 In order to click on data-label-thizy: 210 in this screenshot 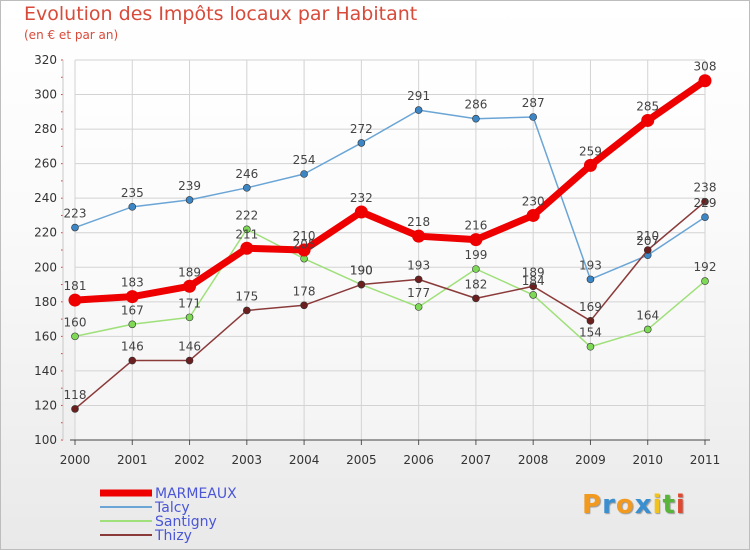, I will do `click(647, 236)`.